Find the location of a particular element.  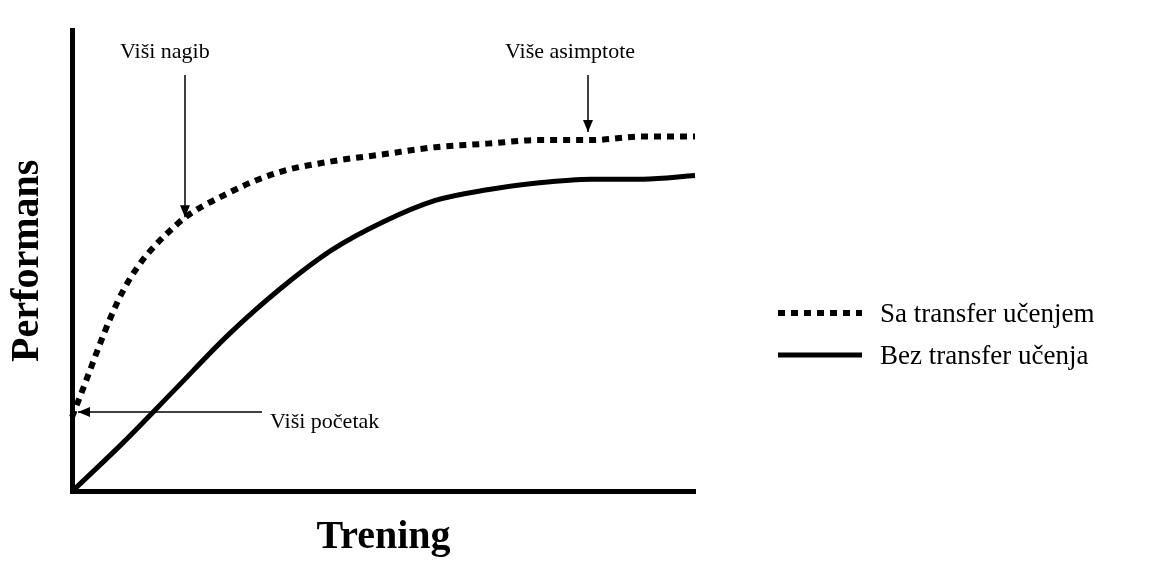

x-axis-title: Trening is located at coordinates (383, 535).